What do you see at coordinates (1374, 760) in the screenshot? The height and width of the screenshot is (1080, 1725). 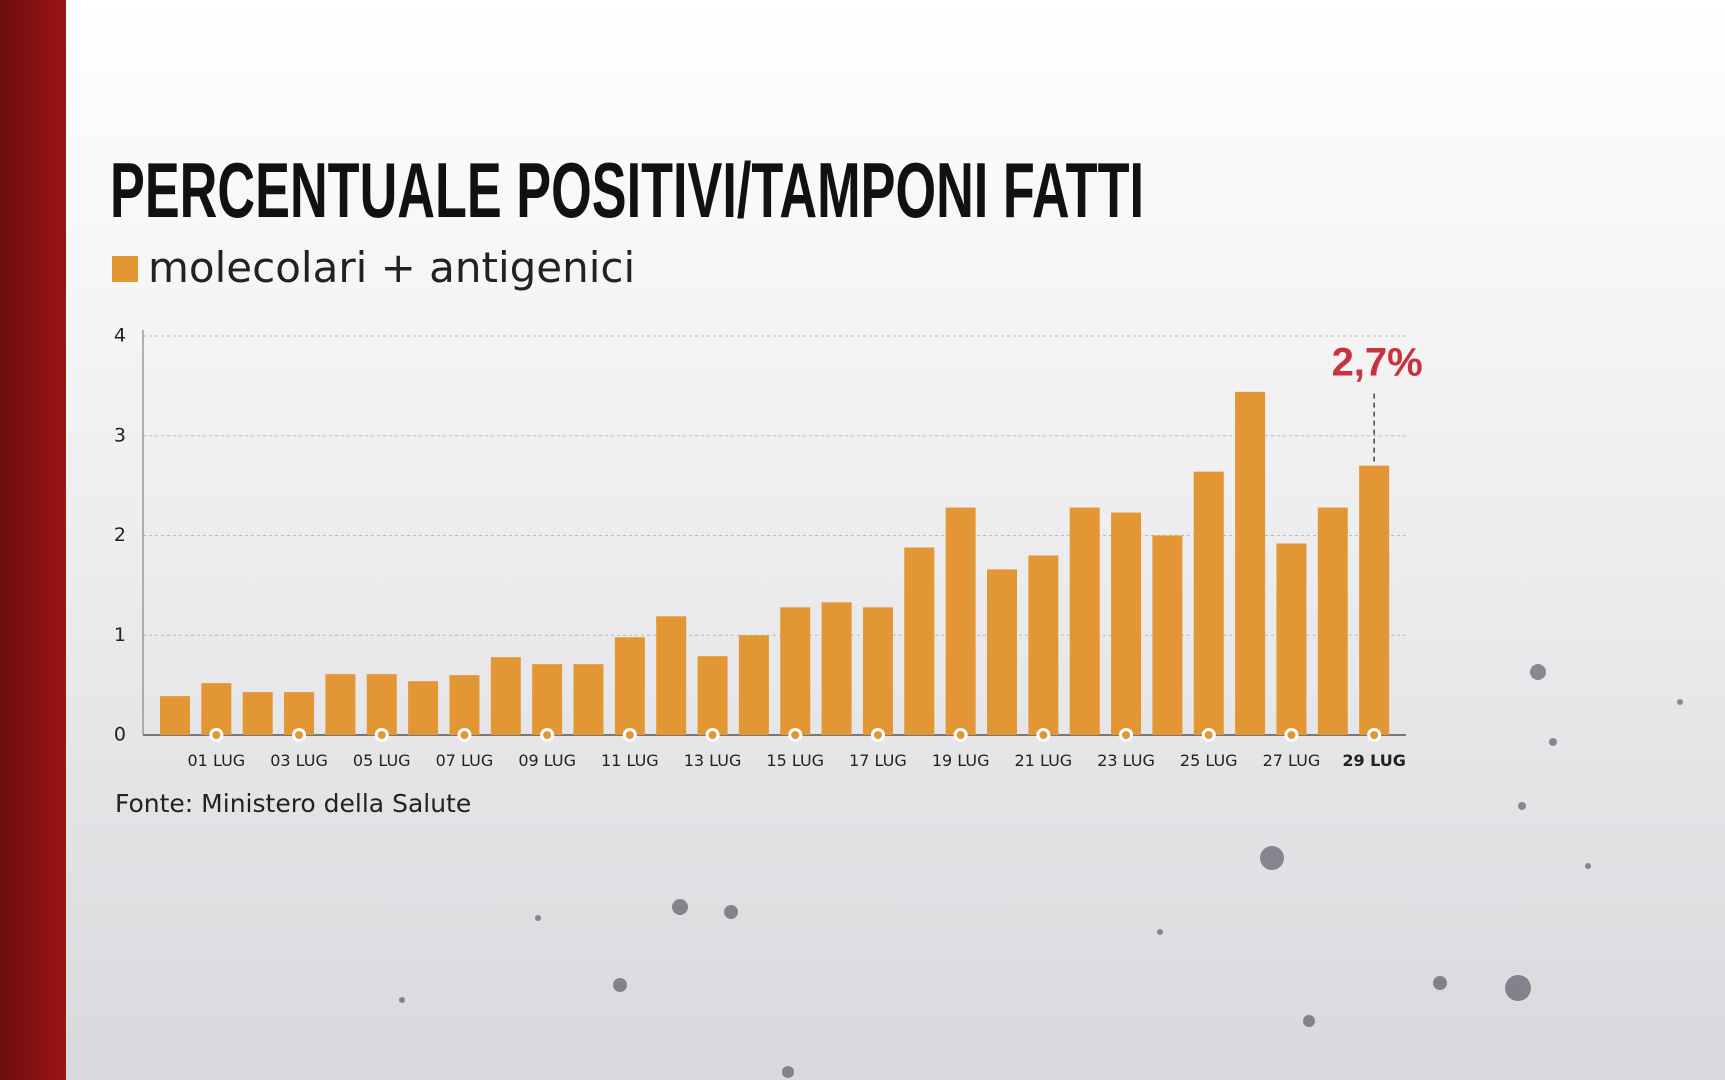 I see `x-tick-label: 29 LUG` at bounding box center [1374, 760].